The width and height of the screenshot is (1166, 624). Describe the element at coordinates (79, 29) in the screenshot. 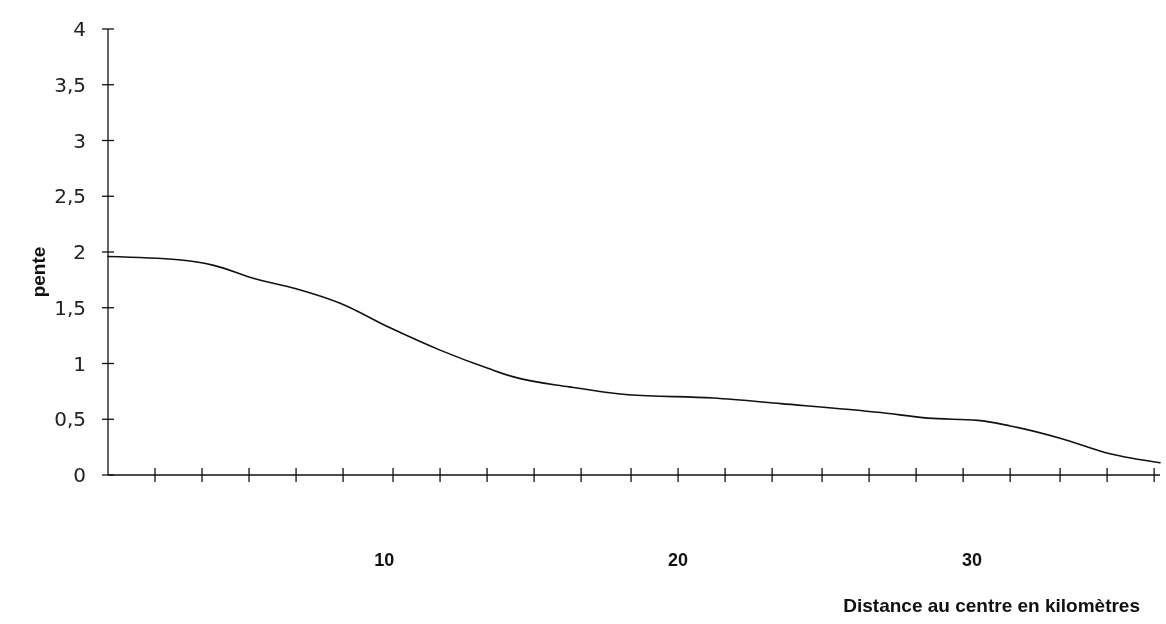

I see `y-tick-label: 4` at that location.